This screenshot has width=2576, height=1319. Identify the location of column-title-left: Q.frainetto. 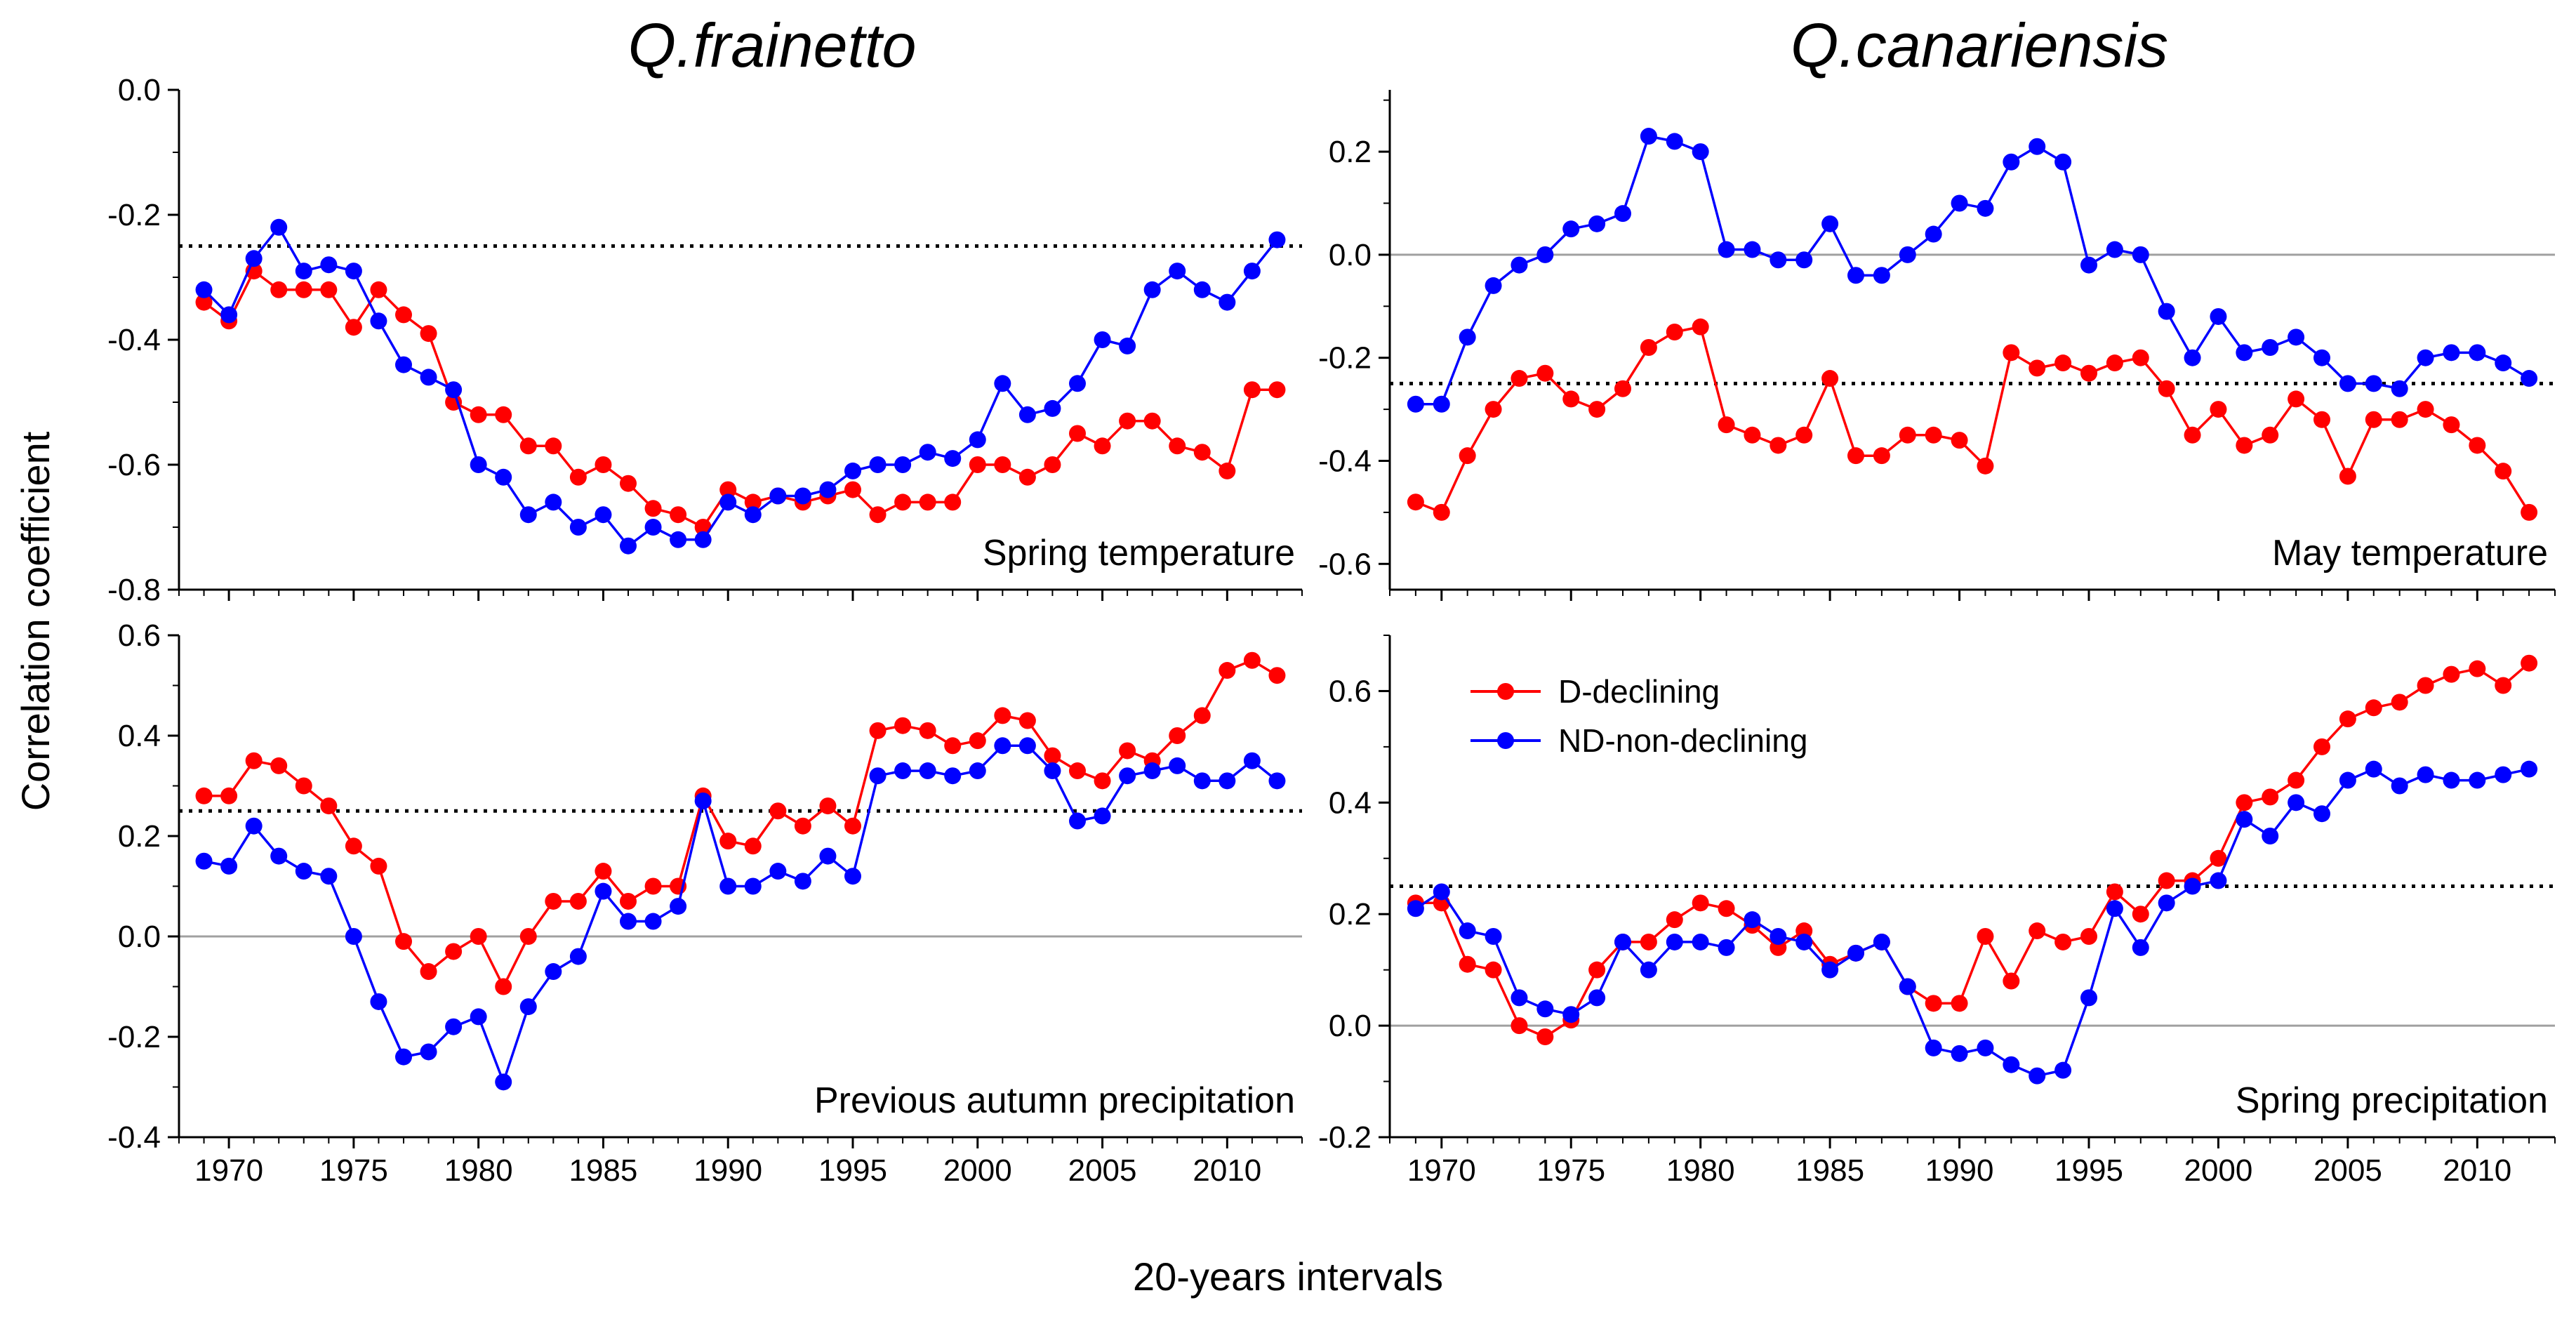
(772, 45).